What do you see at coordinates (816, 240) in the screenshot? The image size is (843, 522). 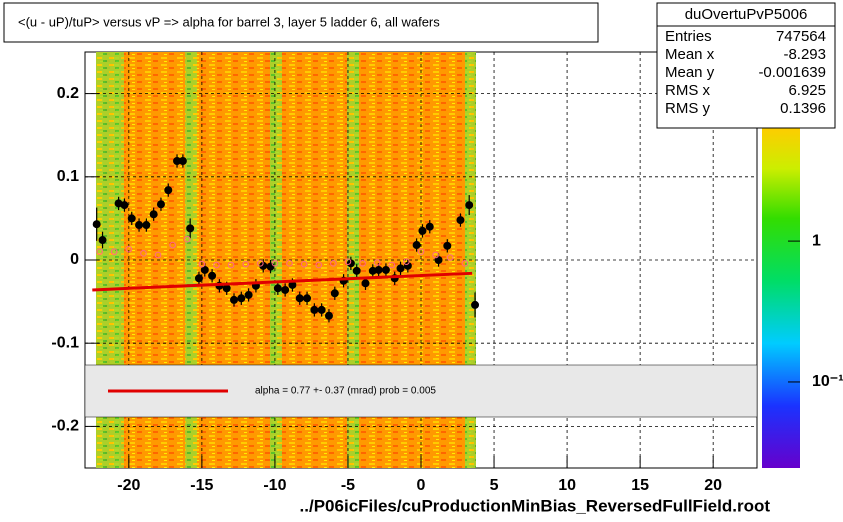 I see `z-tick-label: 1` at bounding box center [816, 240].